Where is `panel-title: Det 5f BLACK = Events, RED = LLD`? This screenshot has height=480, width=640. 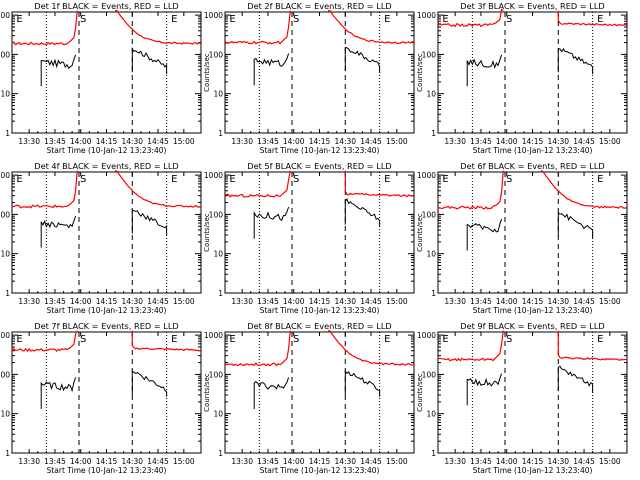
panel-title: Det 5f BLACK = Events, RED = LLD is located at coordinates (319, 166).